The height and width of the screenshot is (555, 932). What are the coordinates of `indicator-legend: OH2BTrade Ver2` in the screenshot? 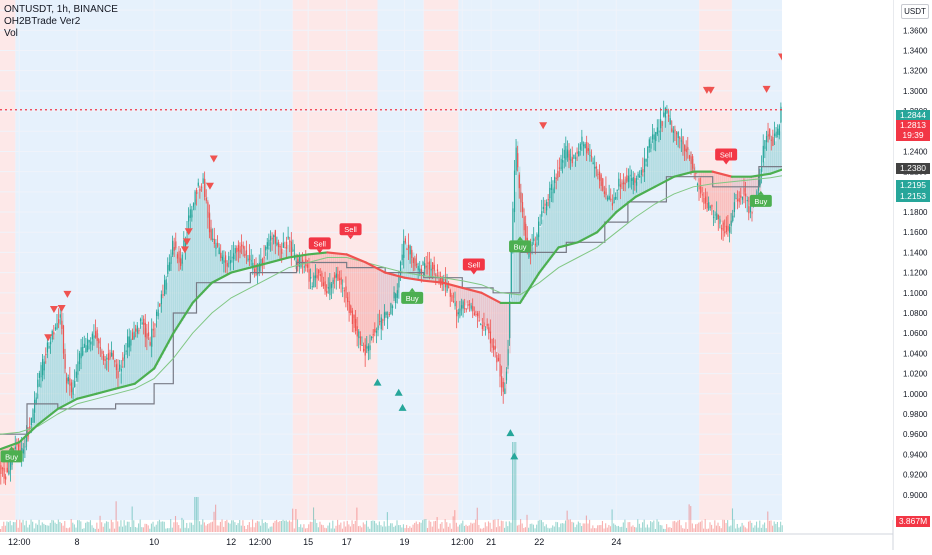 It's located at (42, 21).